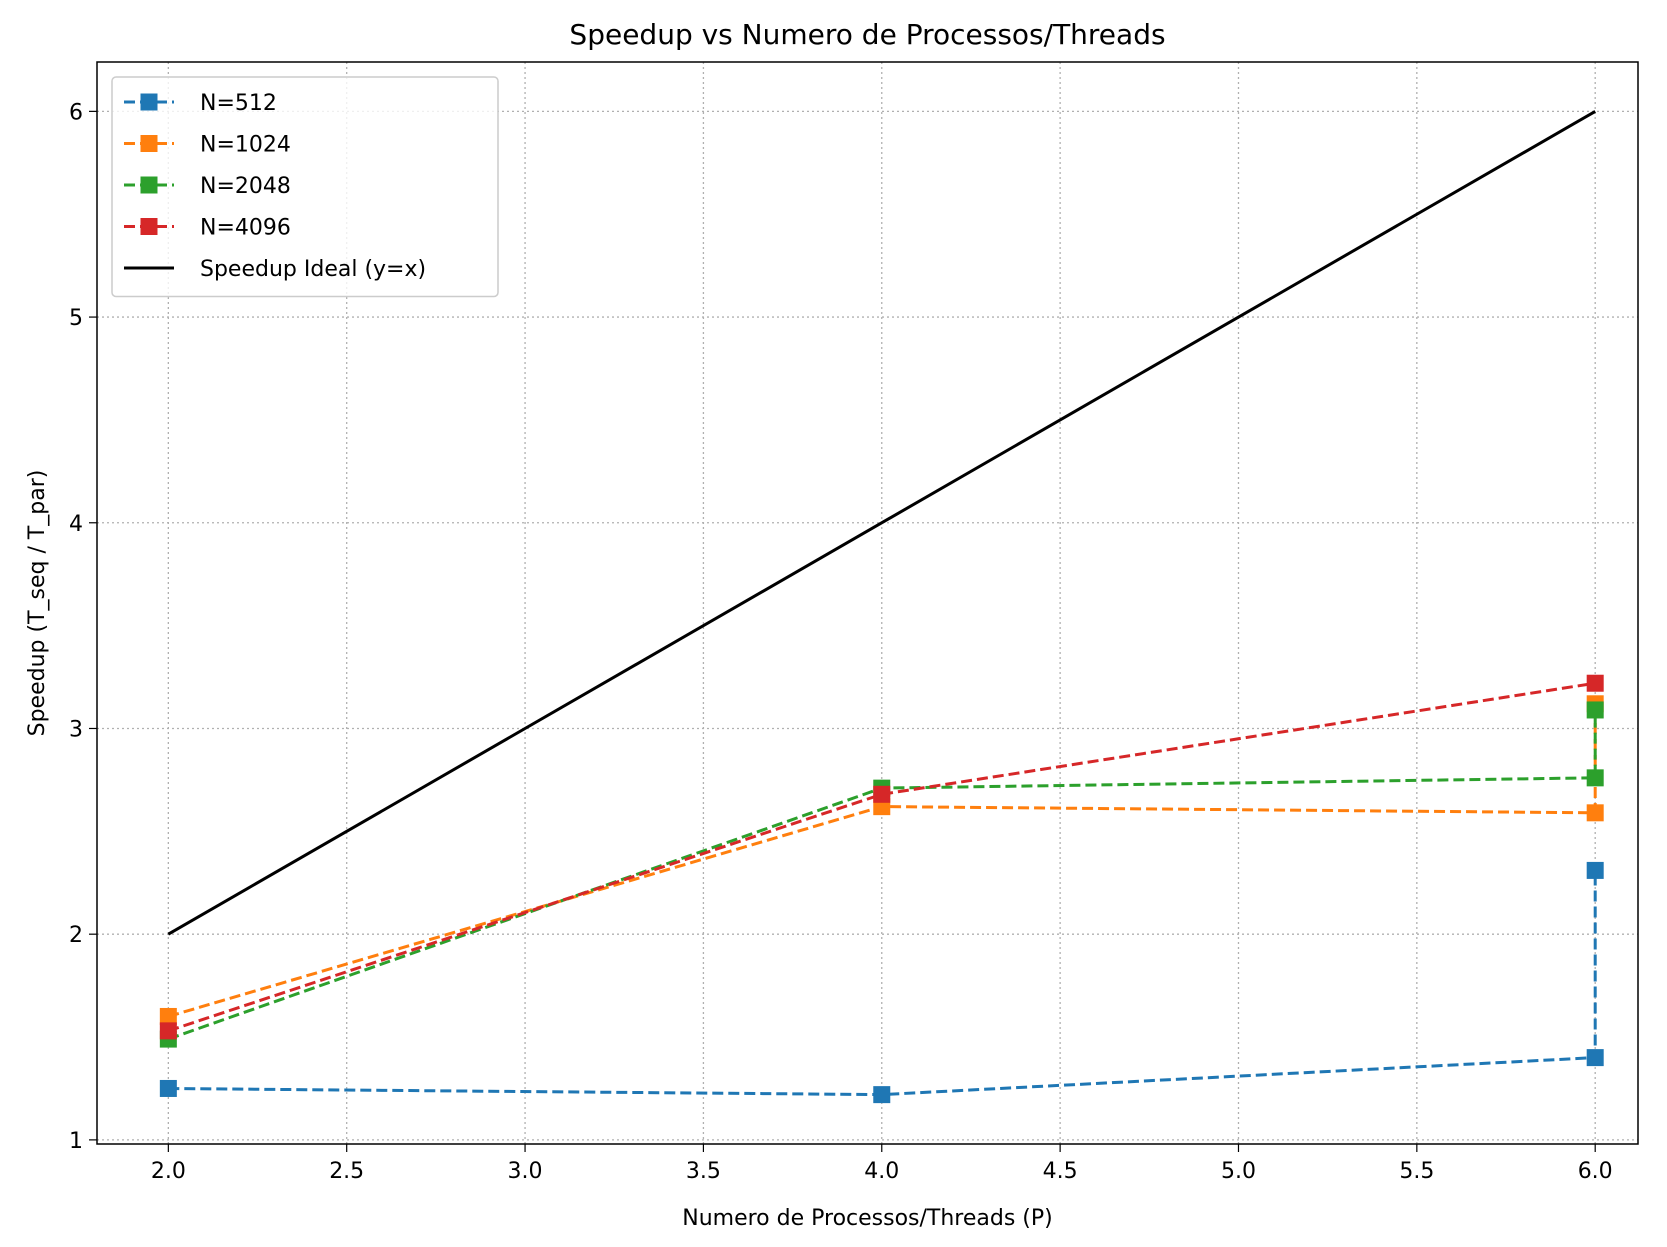 The height and width of the screenshot is (1247, 1667). I want to click on legend-box, so click(305, 187).